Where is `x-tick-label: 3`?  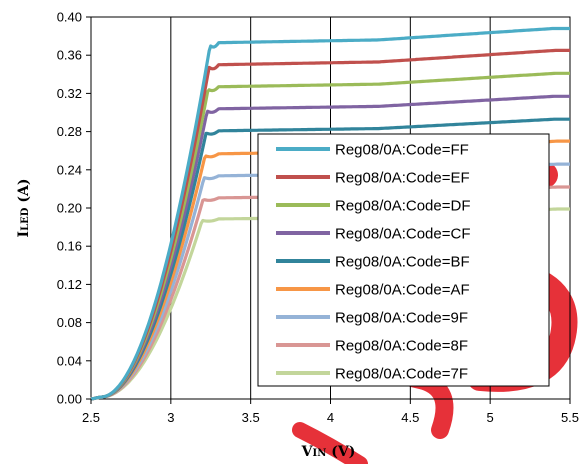 x-tick-label: 3 is located at coordinates (170, 417).